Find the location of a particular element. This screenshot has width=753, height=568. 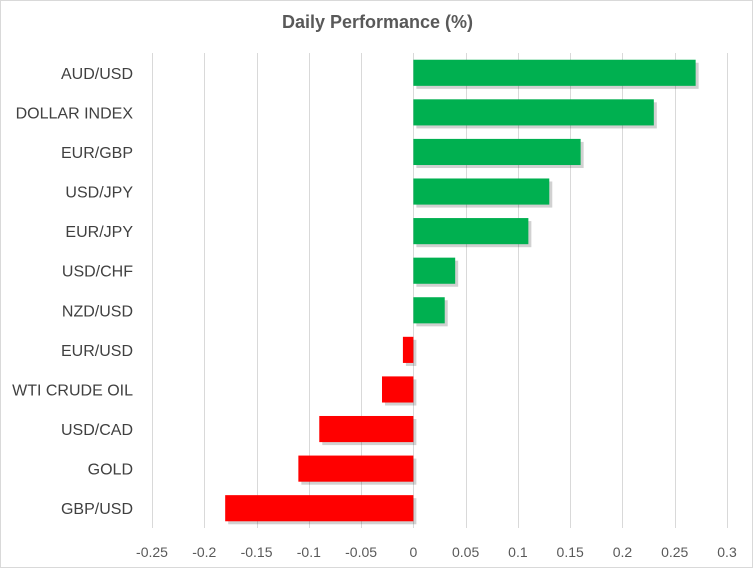

bar-aud-usd is located at coordinates (554, 72).